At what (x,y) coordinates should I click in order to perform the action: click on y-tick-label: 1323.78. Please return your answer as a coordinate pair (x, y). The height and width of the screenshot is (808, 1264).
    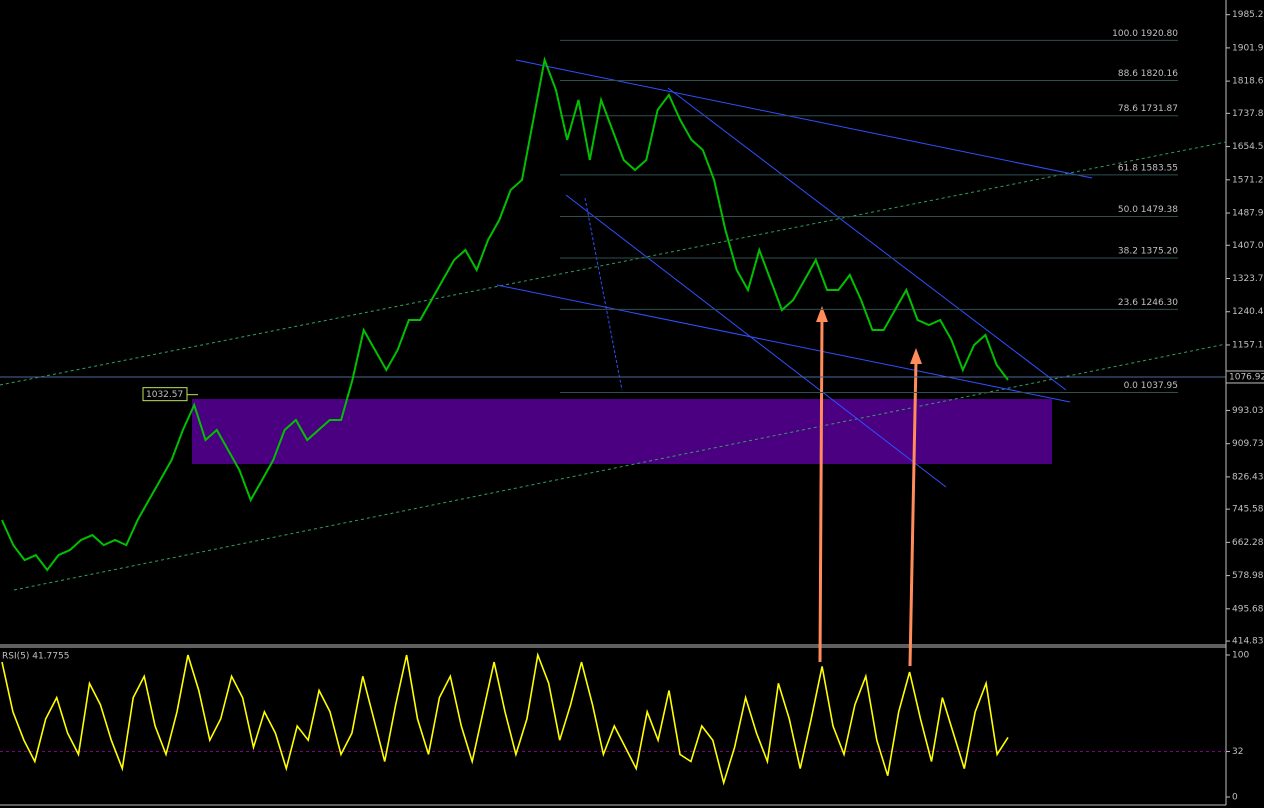
    Looking at the image, I should click on (1248, 279).